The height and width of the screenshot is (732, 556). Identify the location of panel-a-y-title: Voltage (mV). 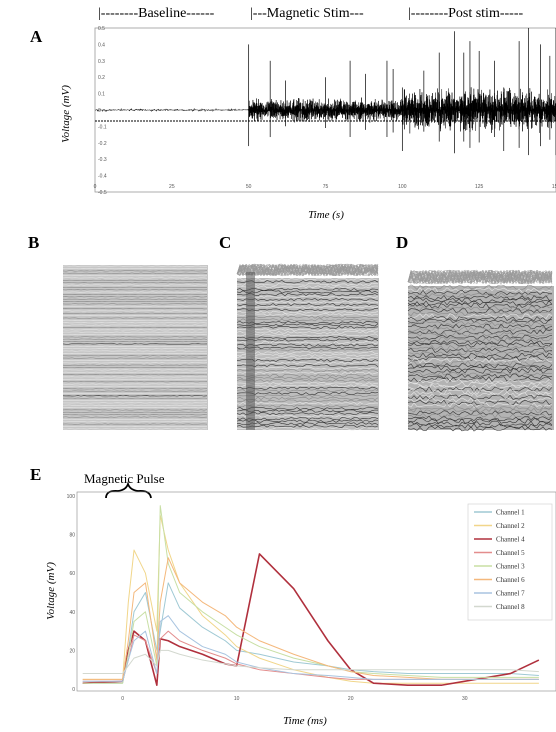
(66, 114).